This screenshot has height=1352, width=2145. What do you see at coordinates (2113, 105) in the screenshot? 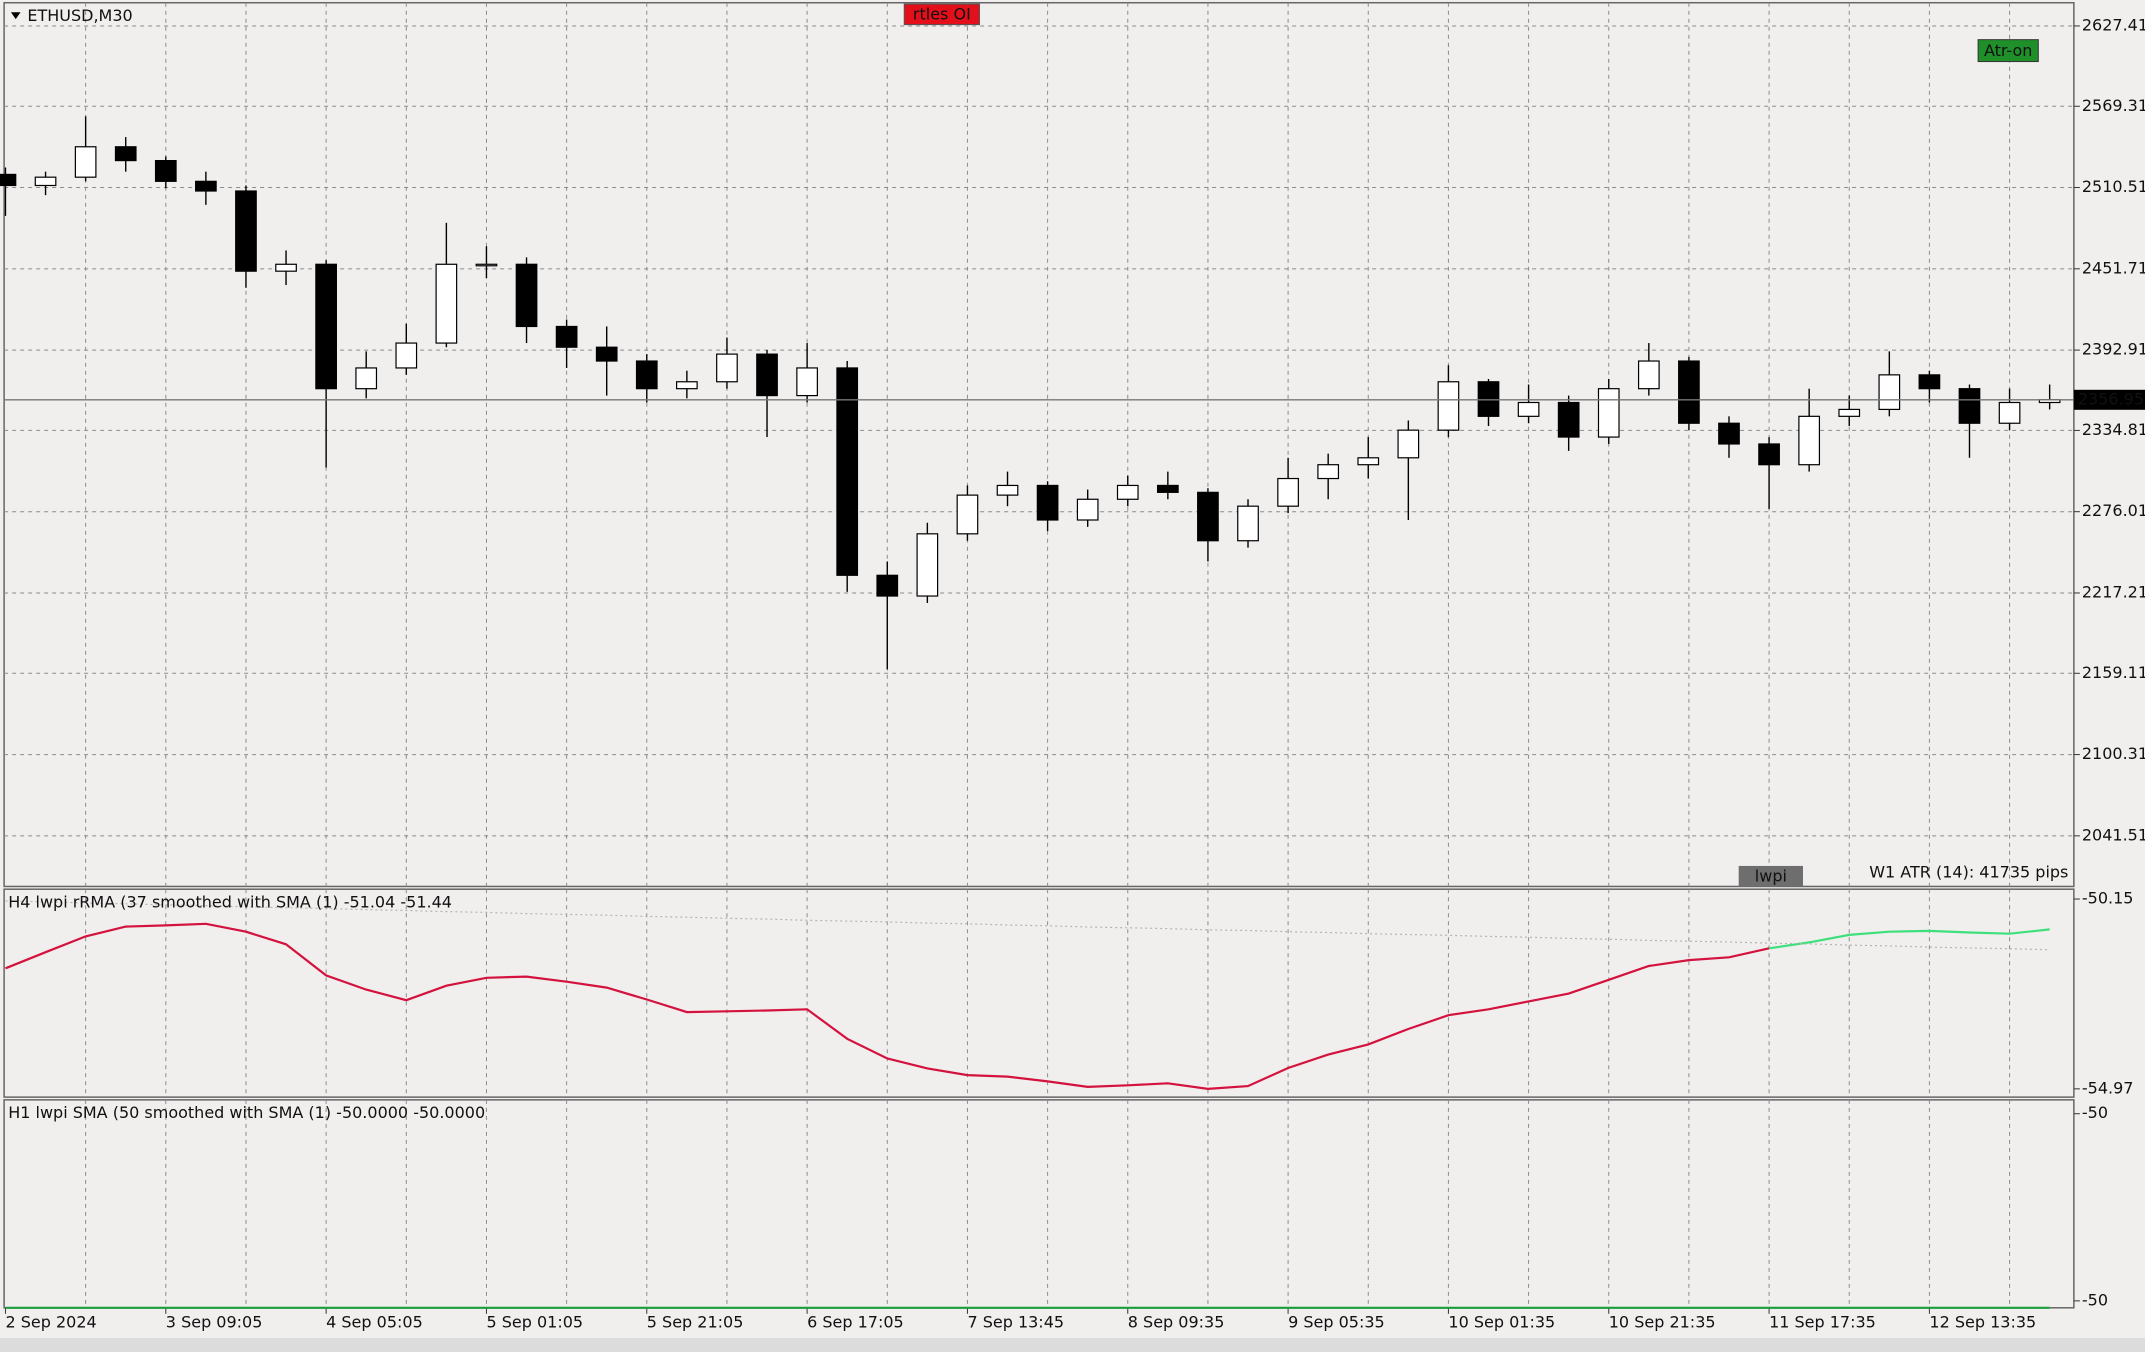
I see `y-tick-label: 2569.31` at bounding box center [2113, 105].